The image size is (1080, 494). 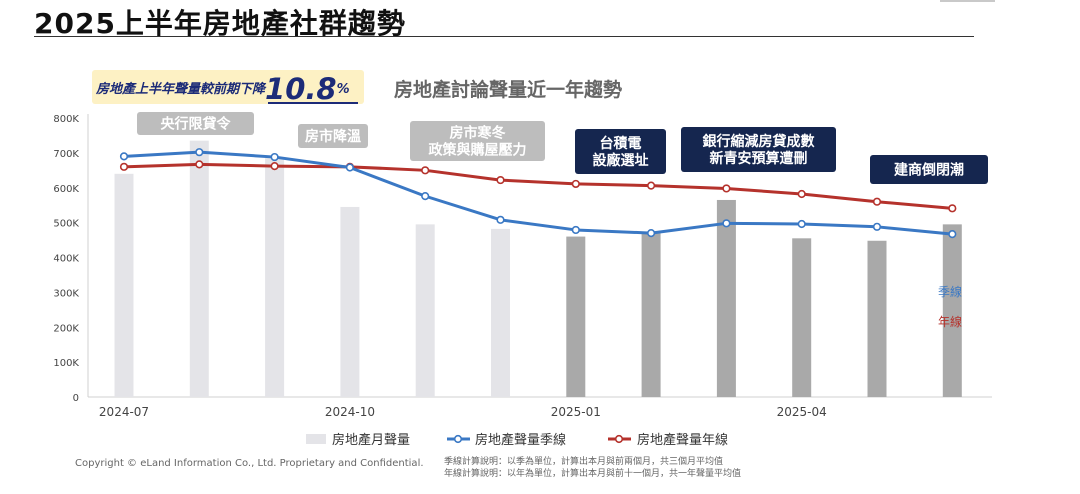 What do you see at coordinates (584, 462) in the screenshot?
I see `quarter-line-note: 季線計算說明：以季為單位，計算出本月與前兩個月，共三個月平均值` at bounding box center [584, 462].